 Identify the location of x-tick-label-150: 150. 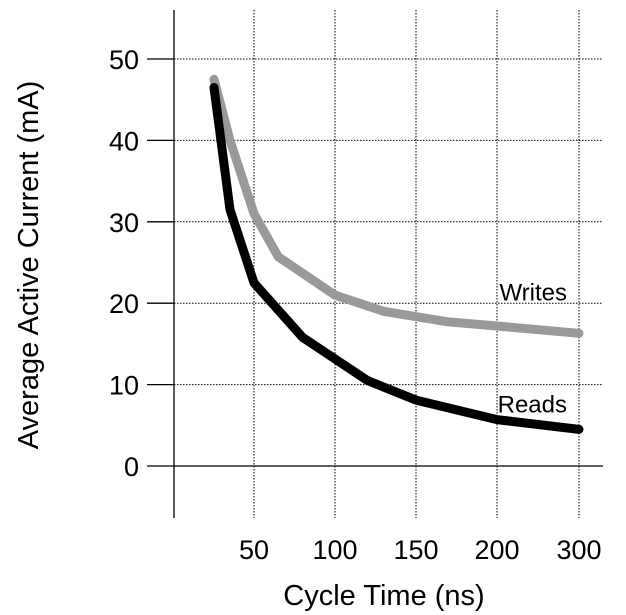
(415, 550).